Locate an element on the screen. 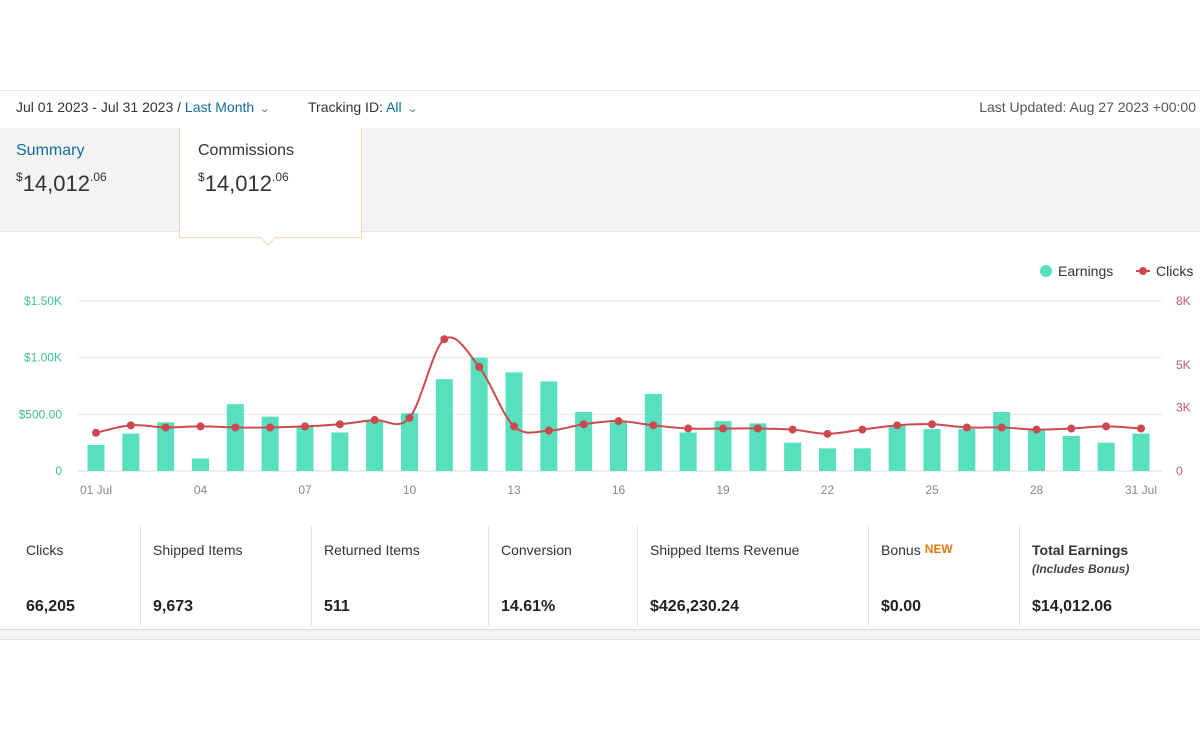 Image resolution: width=1200 pixels, height=730 pixels. right-axis-tick-label: 3K is located at coordinates (1183, 407).